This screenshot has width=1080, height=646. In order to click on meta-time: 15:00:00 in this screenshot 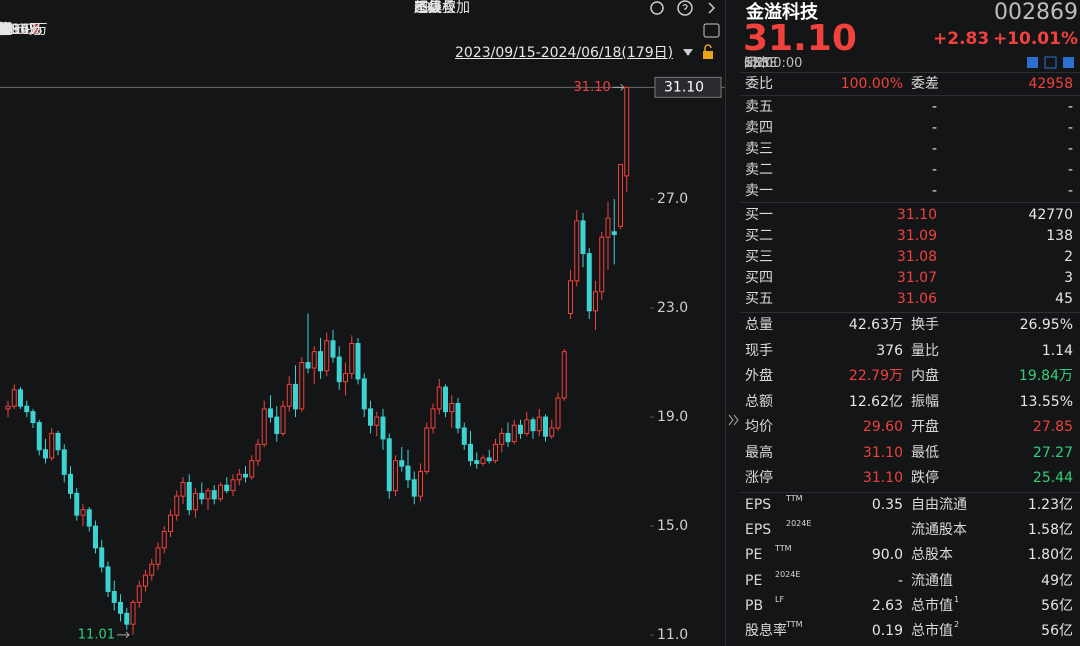, I will do `click(773, 63)`.